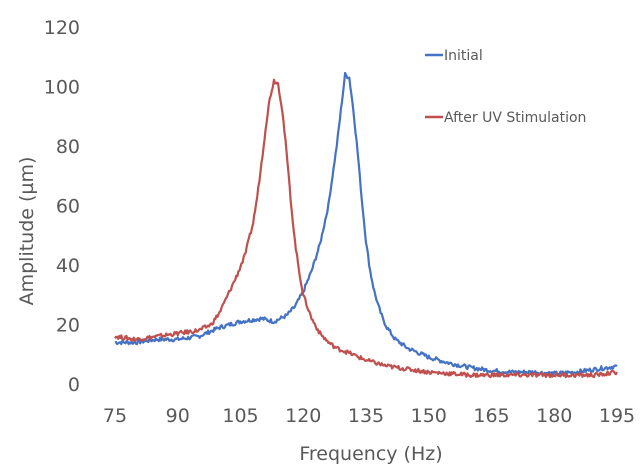 The width and height of the screenshot is (641, 473). Describe the element at coordinates (491, 416) in the screenshot. I see `x-tick-label: 165` at that location.